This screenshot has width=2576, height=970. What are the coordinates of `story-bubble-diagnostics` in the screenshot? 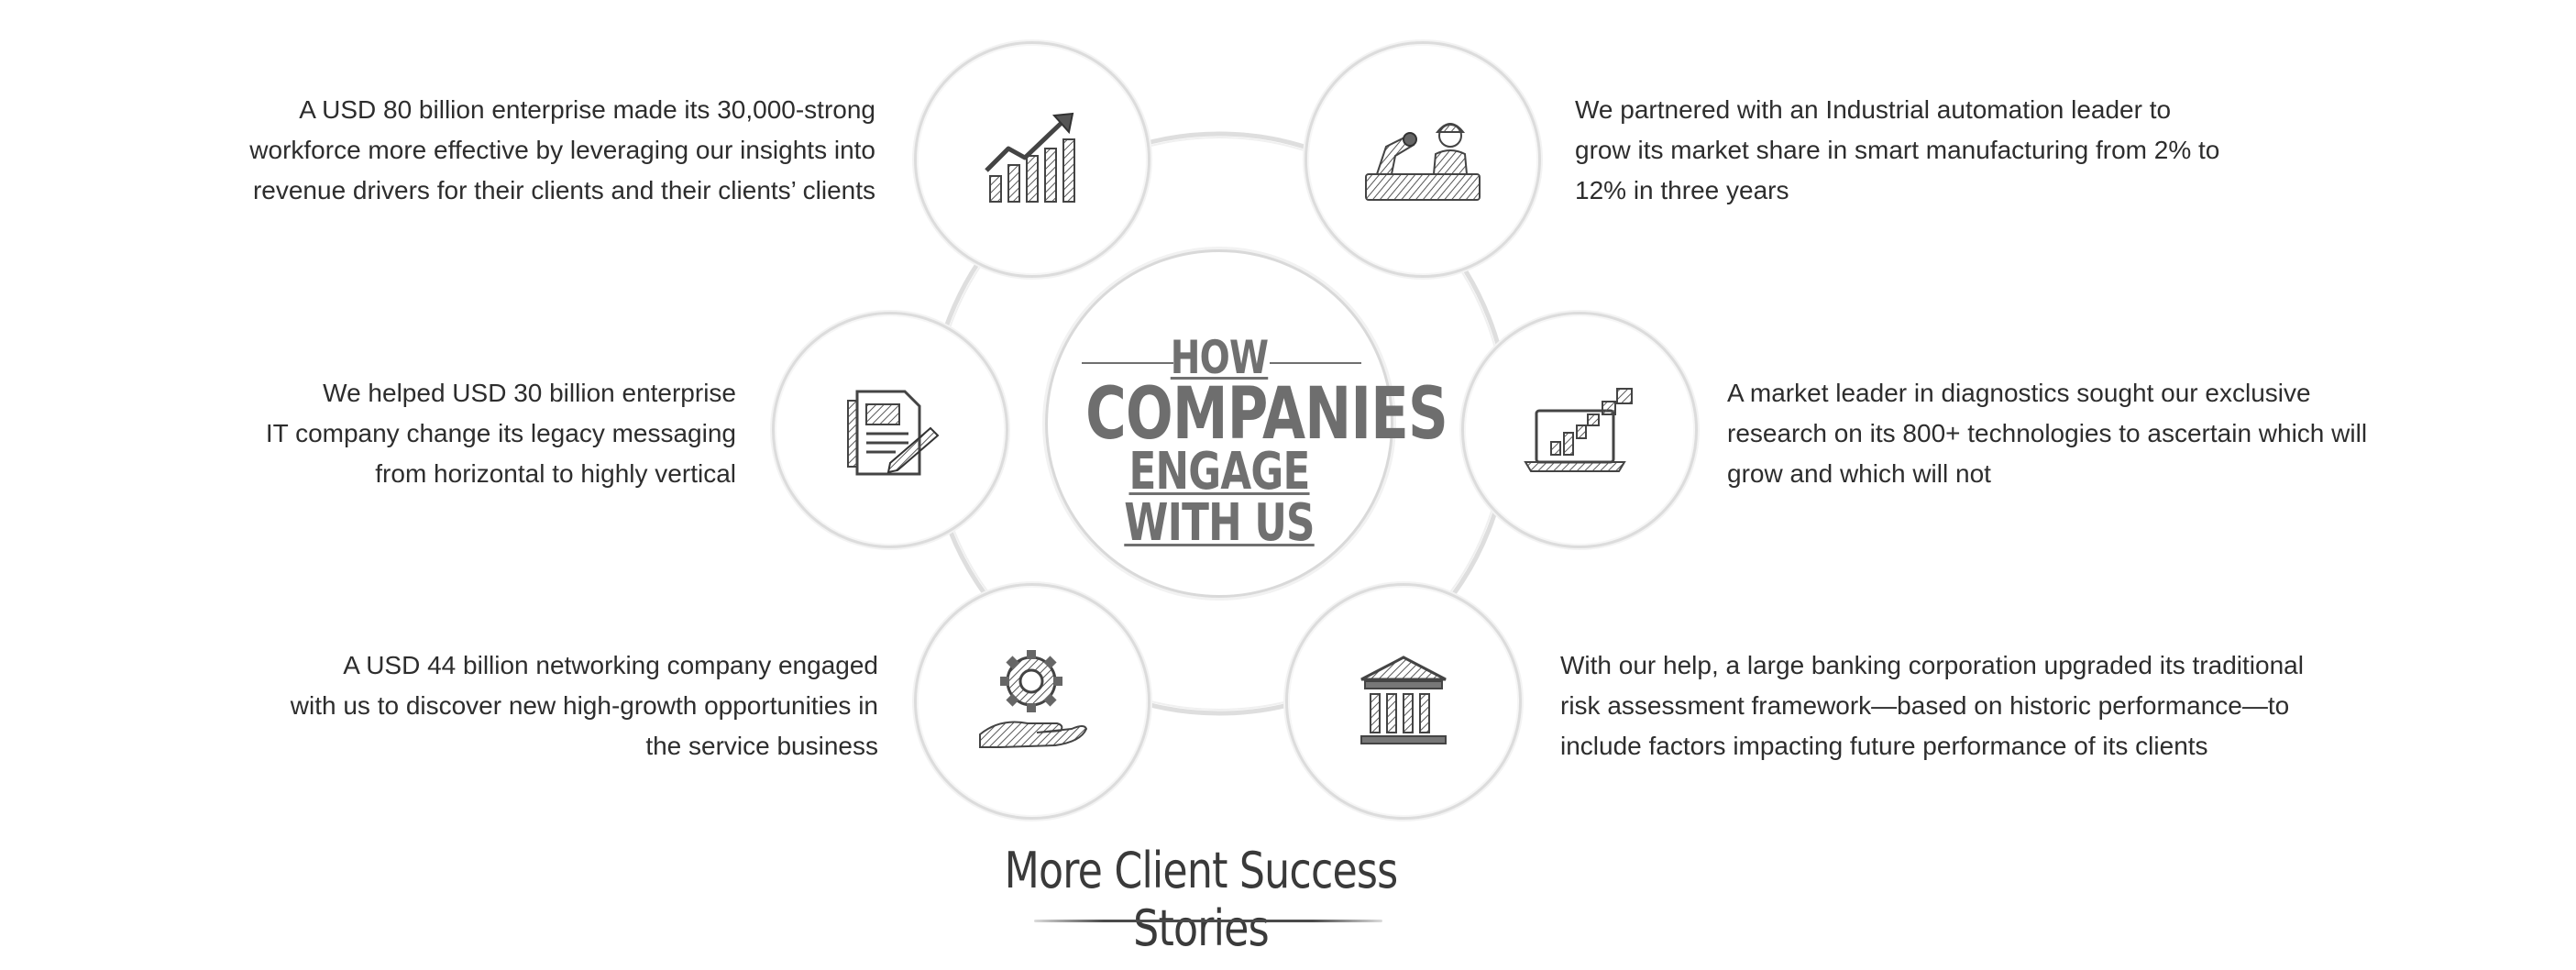 It's located at (1579, 430).